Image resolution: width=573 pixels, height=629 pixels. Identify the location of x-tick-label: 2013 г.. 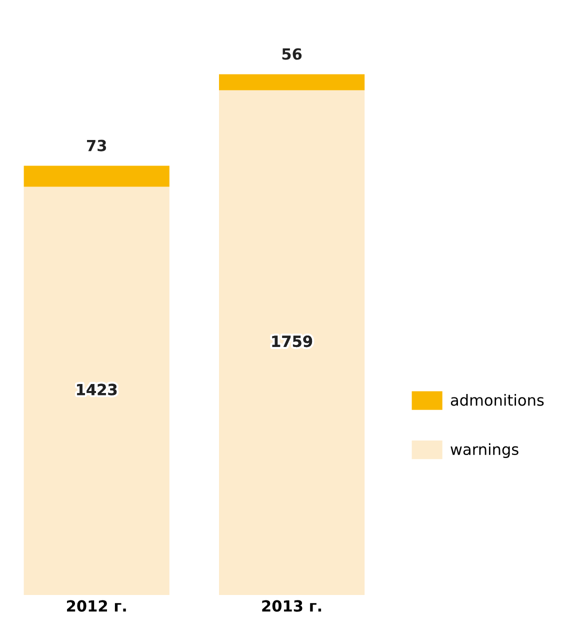
(292, 606).